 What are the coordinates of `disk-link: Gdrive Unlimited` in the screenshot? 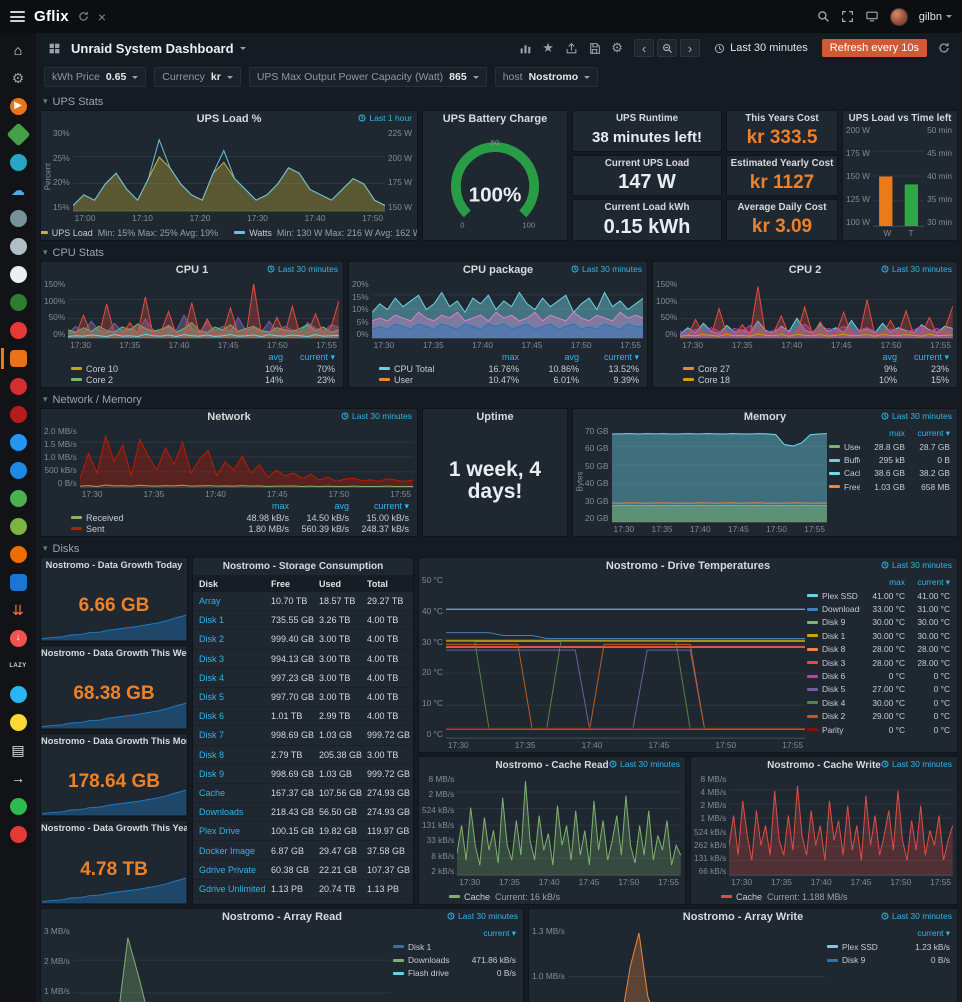 It's located at (232, 888).